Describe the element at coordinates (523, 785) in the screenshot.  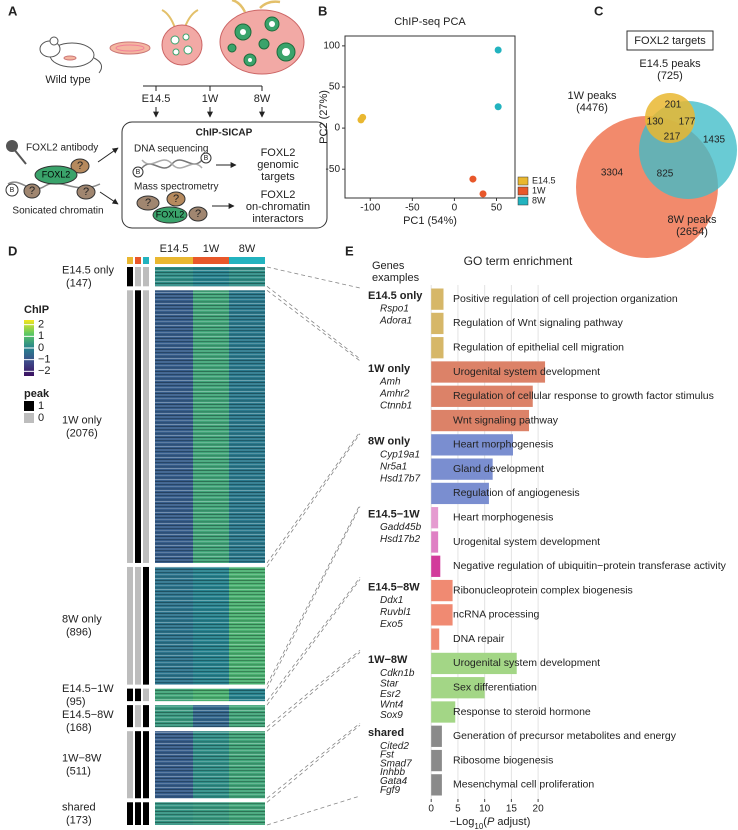
I see `category-label: Mesenchymal cell proliferation` at that location.